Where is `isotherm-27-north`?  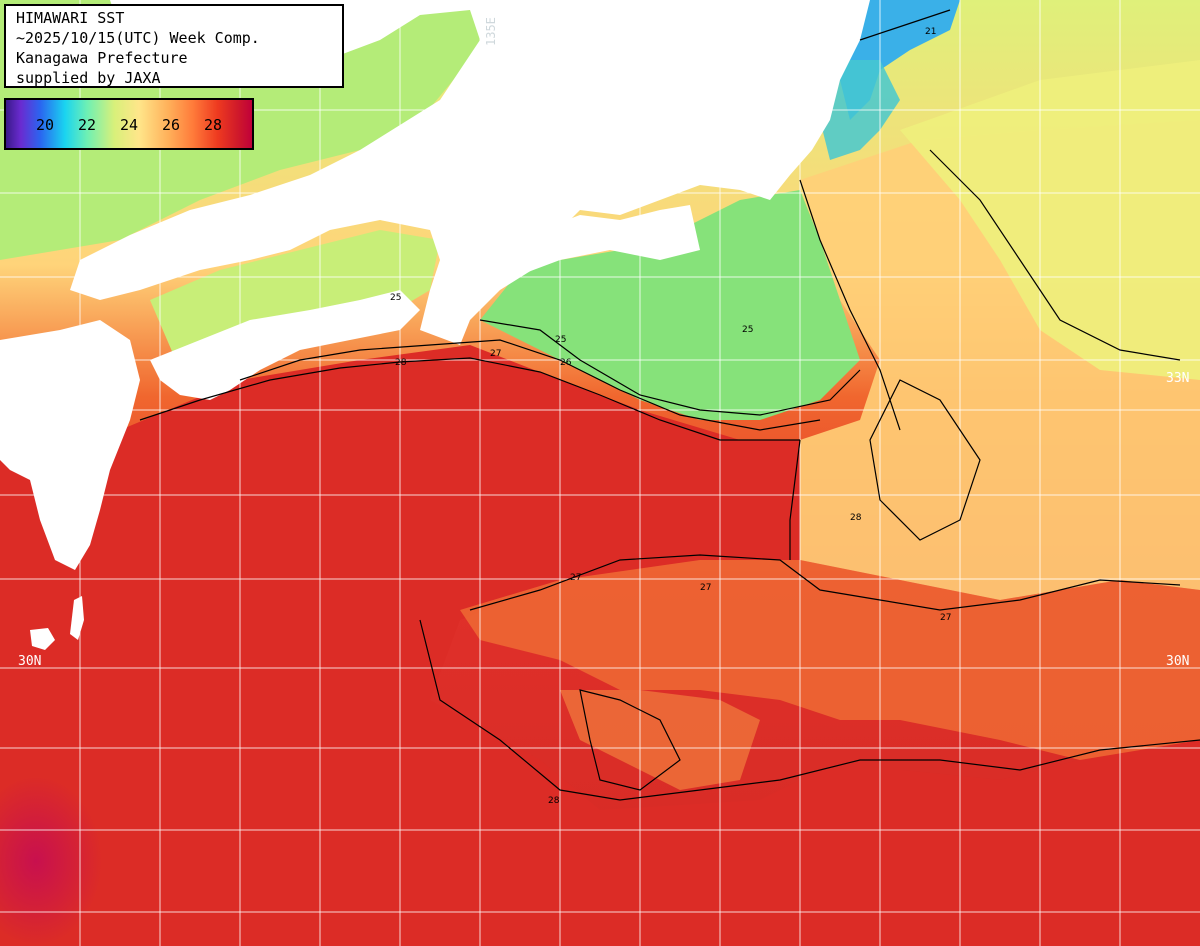 isotherm-27-north is located at coordinates (530, 385).